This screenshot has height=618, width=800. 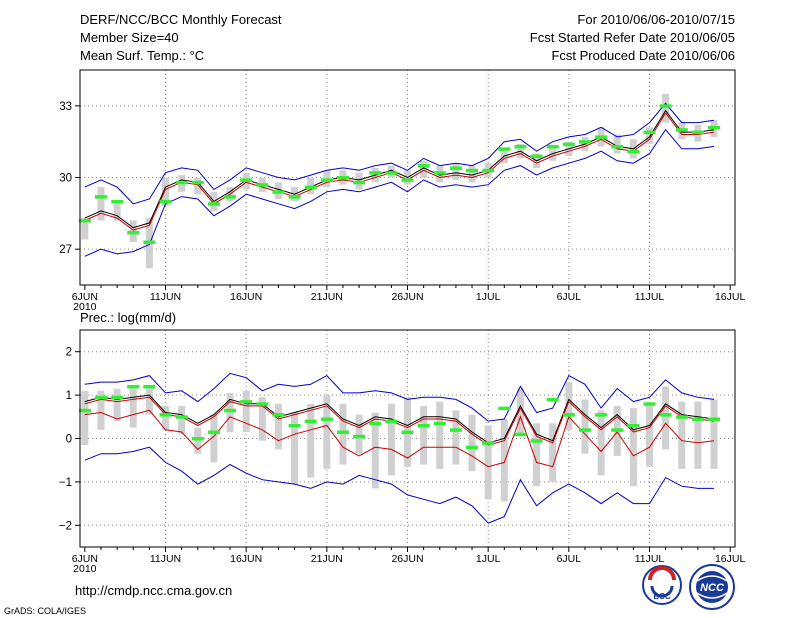 I want to click on x-tick-label: 16JUN, so click(x=246, y=559).